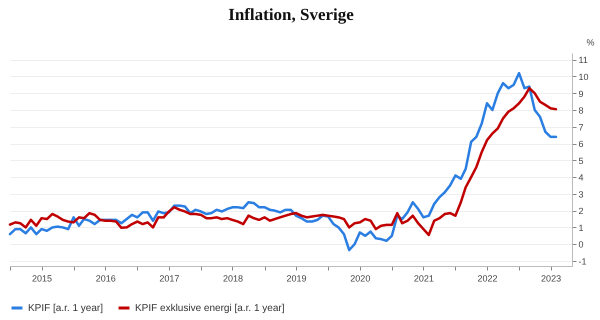 This screenshot has height=320, width=600. Describe the element at coordinates (291, 14) in the screenshot. I see `chart-title: Inflation, Sverige` at that location.